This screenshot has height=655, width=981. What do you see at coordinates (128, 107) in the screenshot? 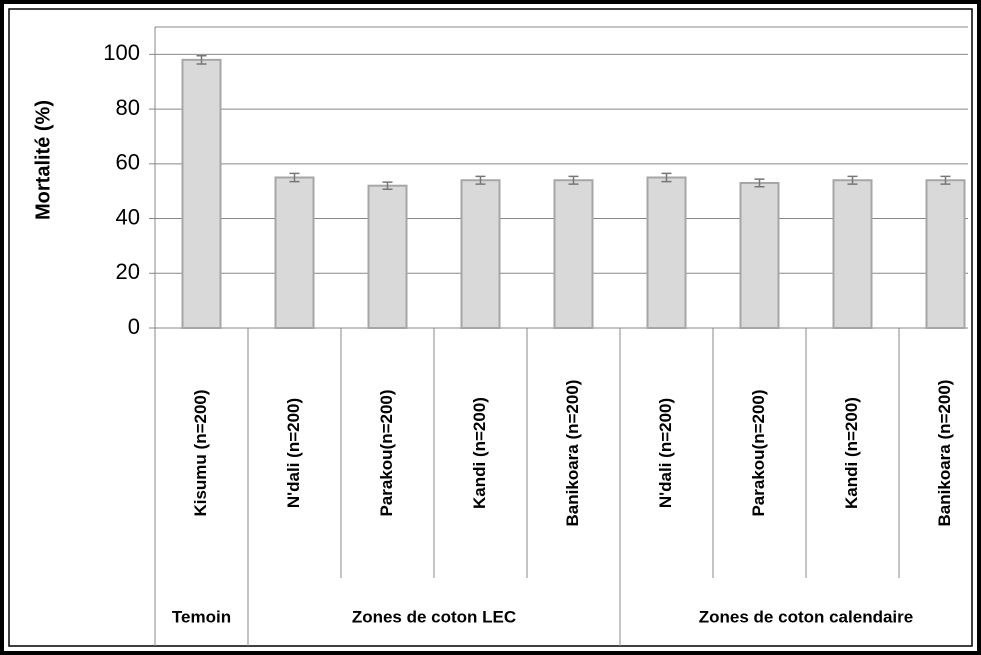
I see `y-tick-label: 80` at bounding box center [128, 107].